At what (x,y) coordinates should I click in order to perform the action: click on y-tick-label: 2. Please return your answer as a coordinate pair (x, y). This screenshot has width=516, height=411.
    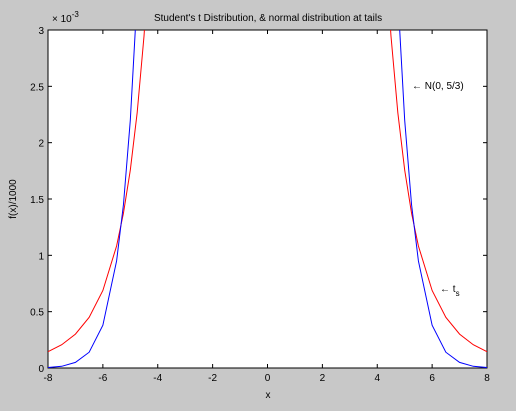
    Looking at the image, I should click on (41, 144).